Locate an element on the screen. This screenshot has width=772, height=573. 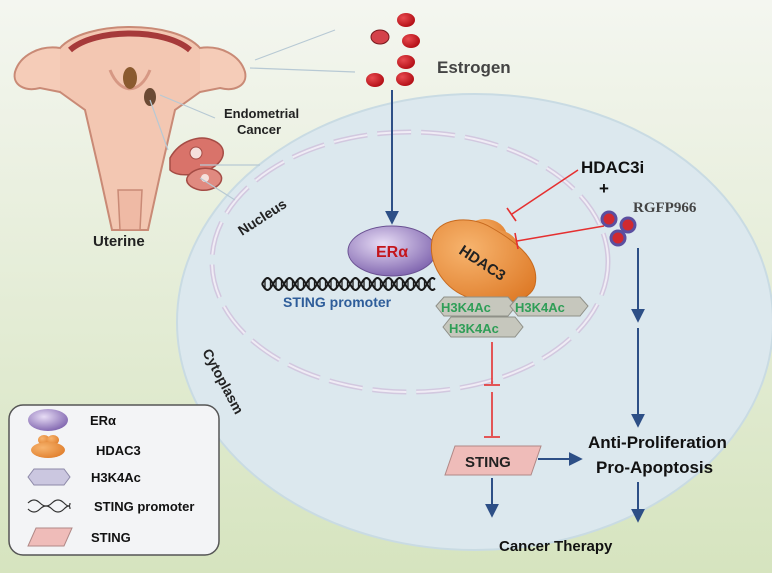
legend-label-hdac3: HDAC3 is located at coordinates (118, 450).